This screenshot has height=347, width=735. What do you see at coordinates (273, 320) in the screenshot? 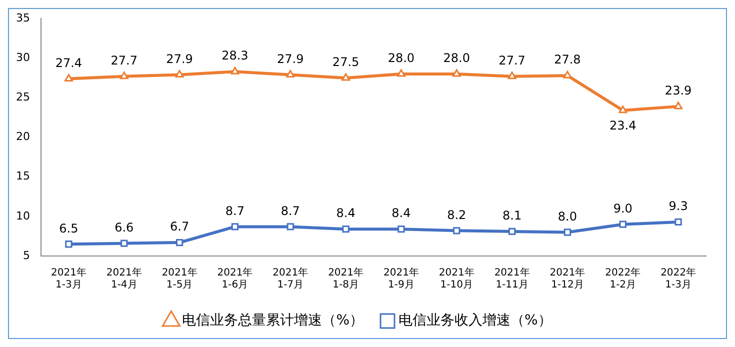
I see `legend-label: 电信业务总量累计增速（%）` at bounding box center [273, 320].